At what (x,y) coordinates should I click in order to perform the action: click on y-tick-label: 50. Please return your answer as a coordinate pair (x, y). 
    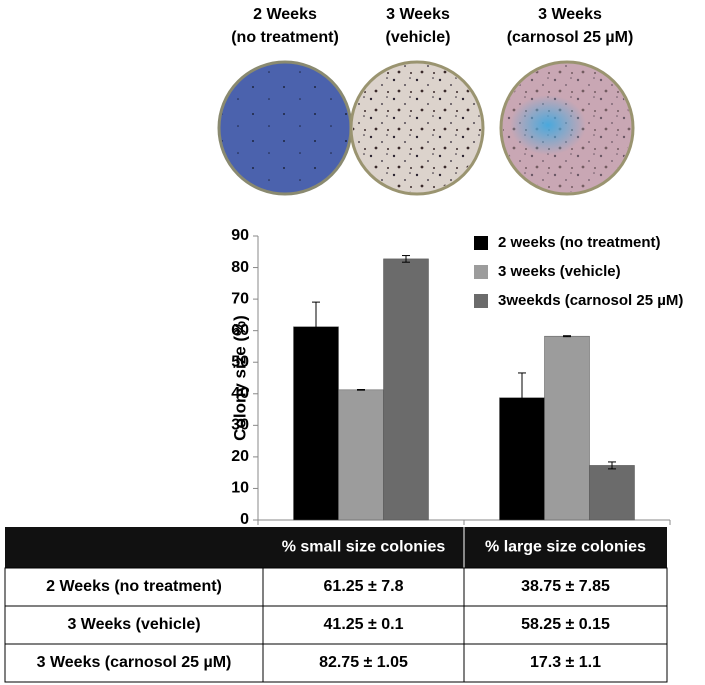
    Looking at the image, I should click on (240, 361).